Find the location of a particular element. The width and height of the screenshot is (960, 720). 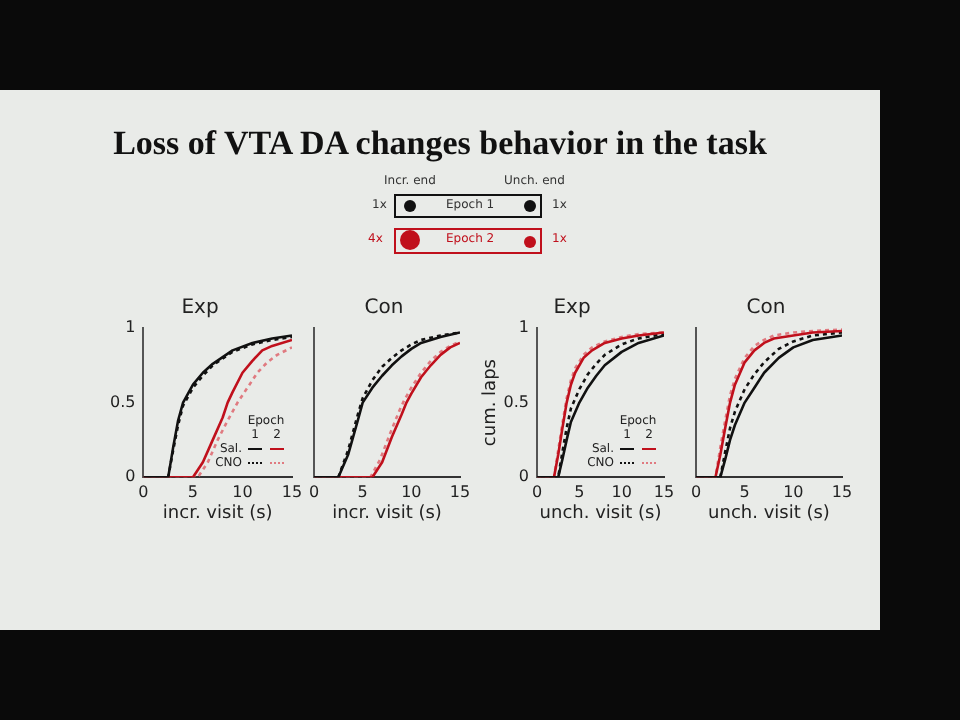

text: Loss of VTA DA changes behavior in the task is located at coordinates (440, 144).